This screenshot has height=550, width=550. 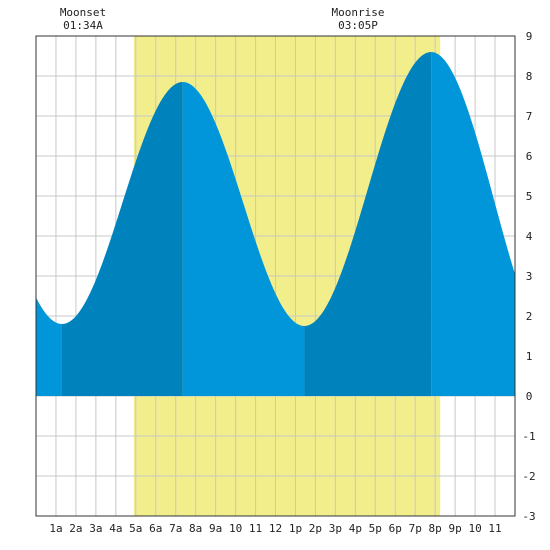 I want to click on moonset-label: Moonset, so click(x=83, y=12).